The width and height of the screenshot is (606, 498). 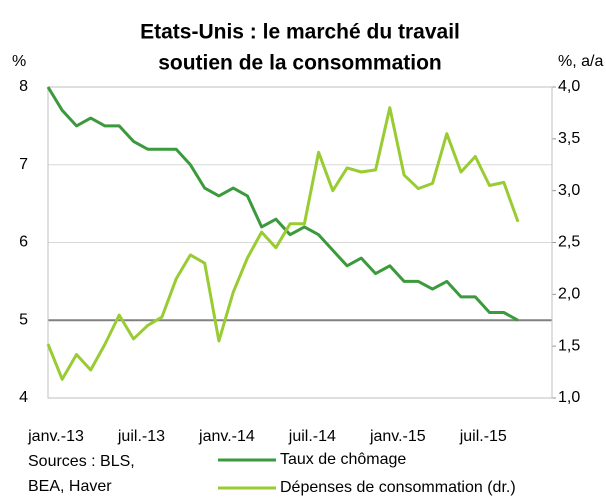 What do you see at coordinates (483, 436) in the screenshot?
I see `x-tick-label: juil.-15` at bounding box center [483, 436].